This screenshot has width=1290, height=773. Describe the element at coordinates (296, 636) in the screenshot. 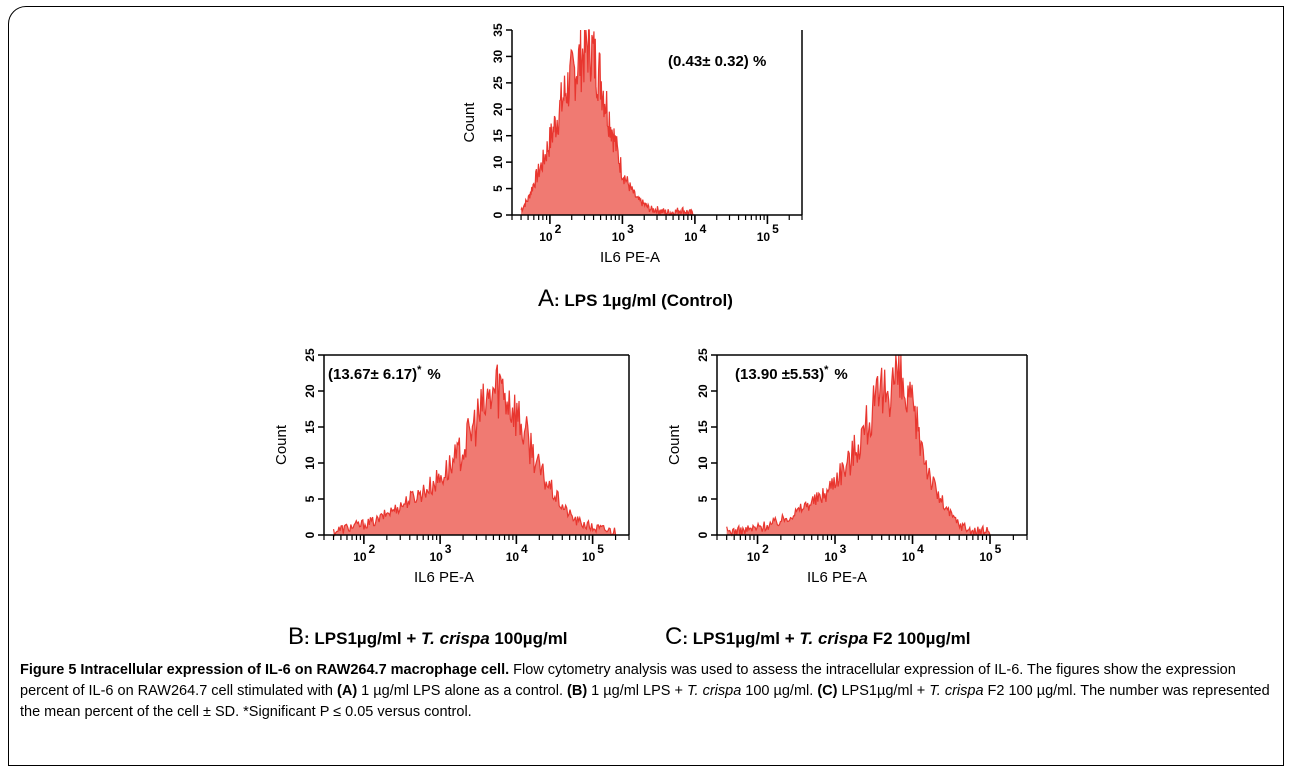

I see `panel-b-letter: B` at that location.